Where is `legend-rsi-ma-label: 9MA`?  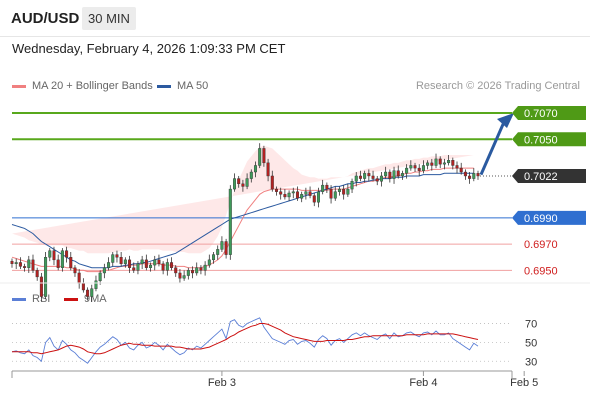 legend-rsi-ma-label: 9MA is located at coordinates (95, 299).